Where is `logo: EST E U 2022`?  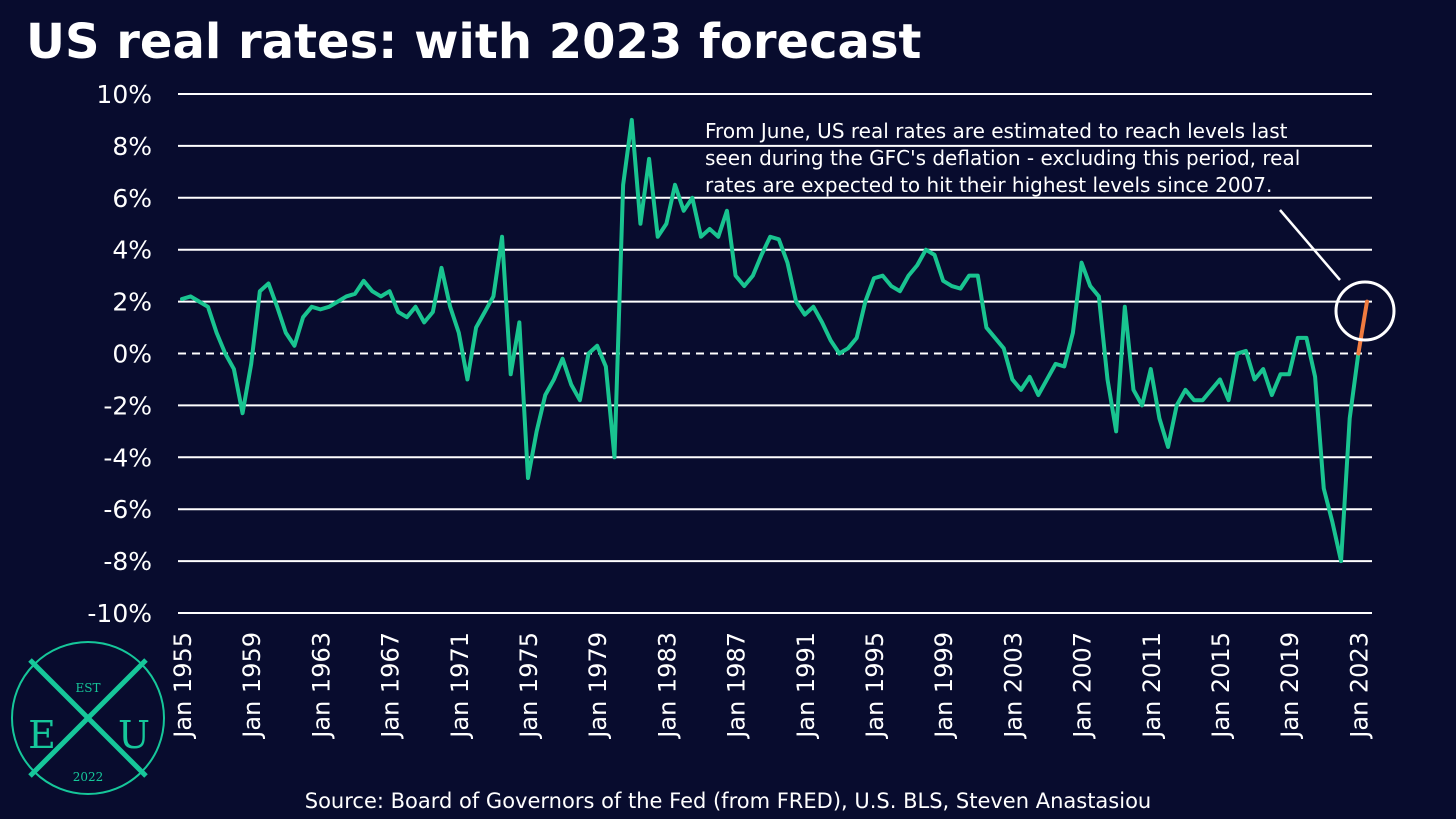
logo: EST E U 2022 is located at coordinates (88, 718).